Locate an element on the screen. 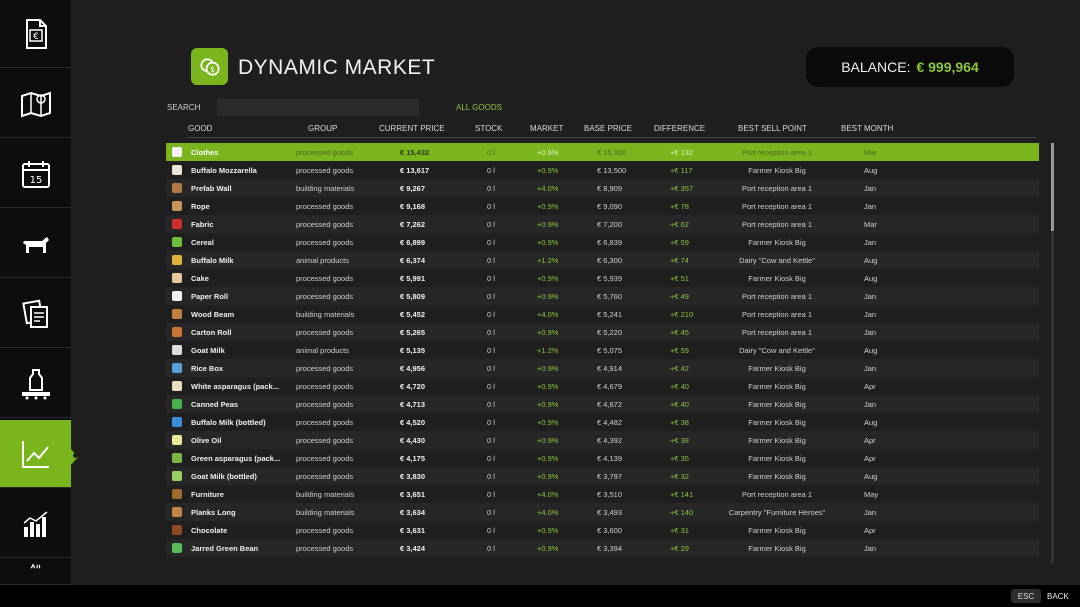 Image resolution: width=1080 pixels, height=607 pixels. sidebar-item-calendar: 15 is located at coordinates (35, 174).